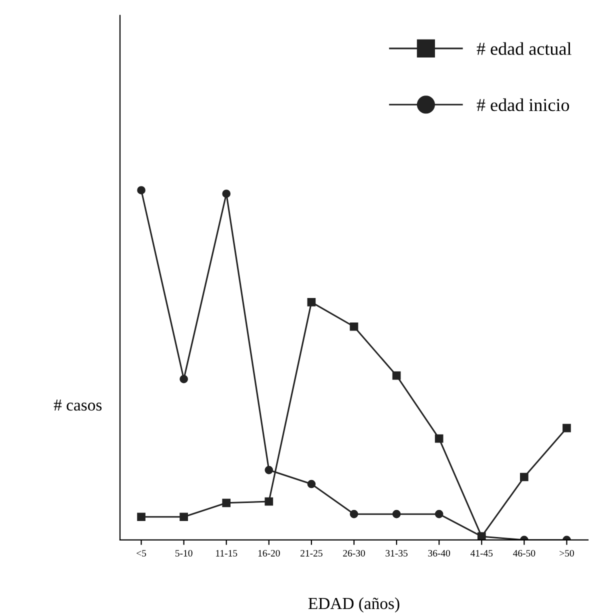 The height and width of the screenshot is (615, 600). What do you see at coordinates (481, 553) in the screenshot?
I see `x-tick-label: 41-45` at bounding box center [481, 553].